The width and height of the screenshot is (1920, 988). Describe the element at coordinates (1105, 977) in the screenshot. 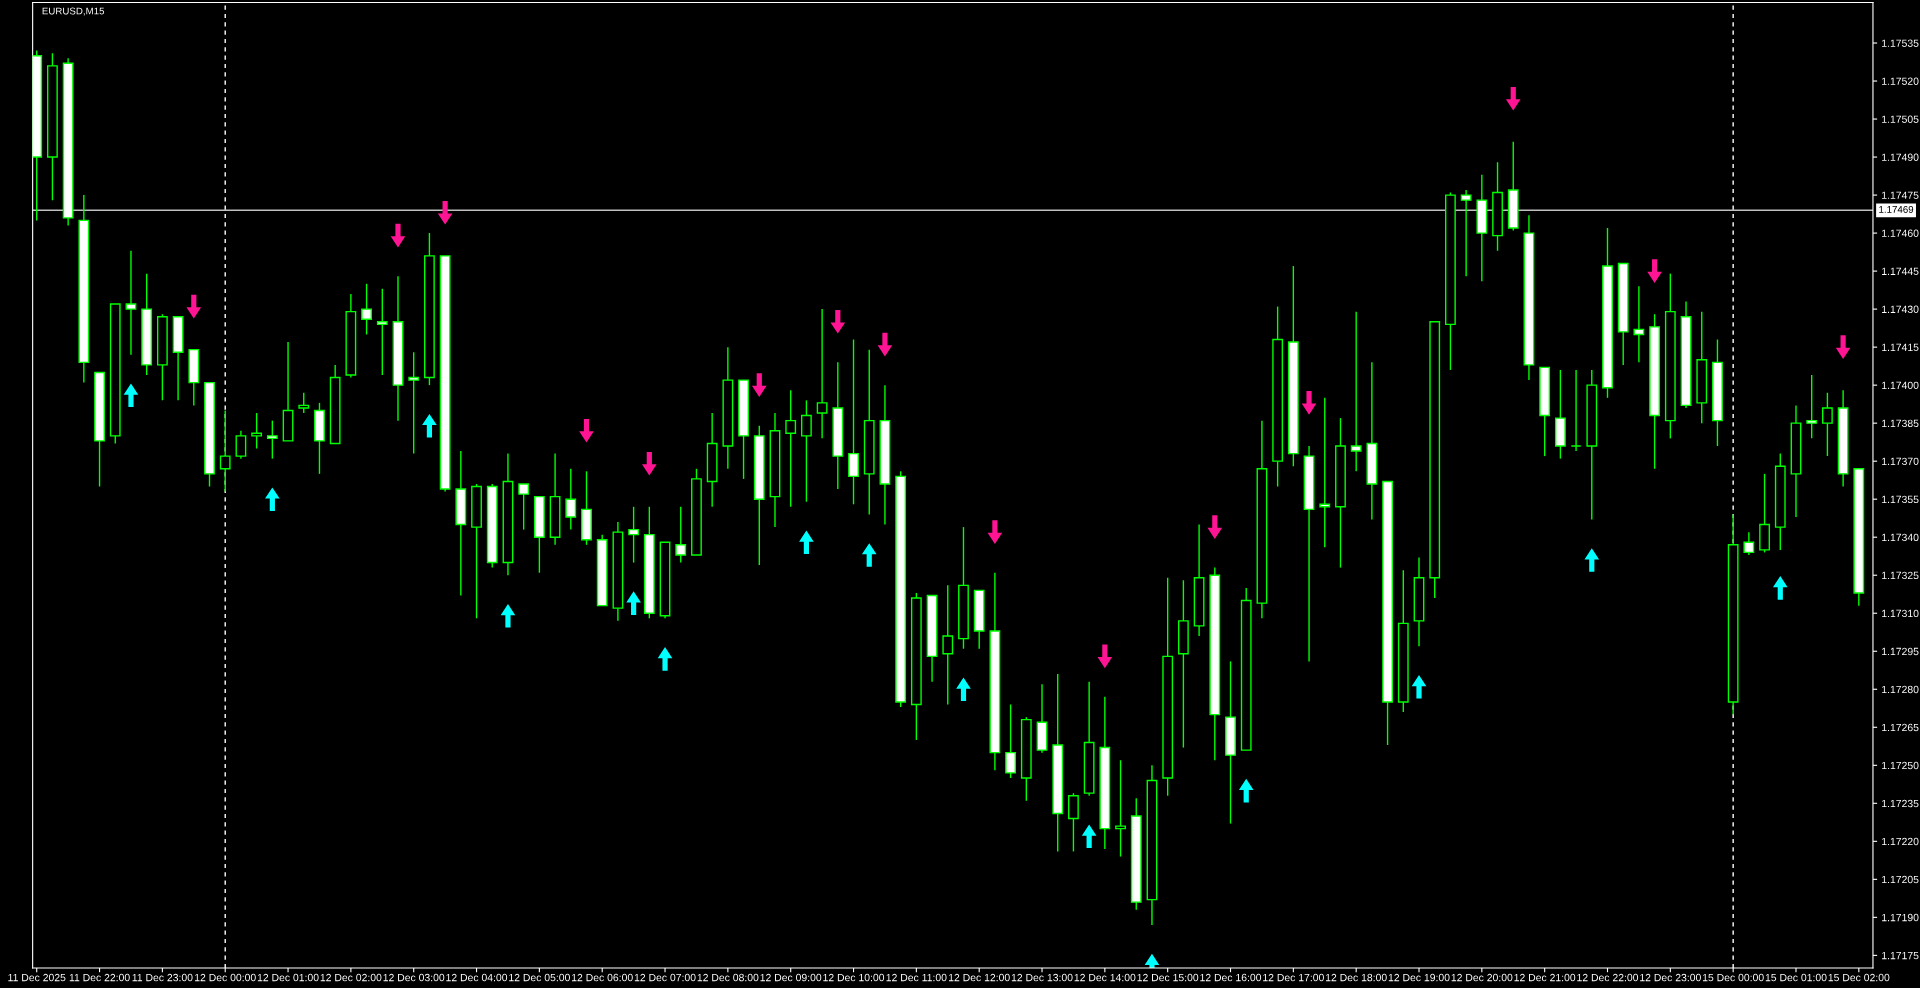

I see `x-tick-label: 12 Dec 14:00` at that location.